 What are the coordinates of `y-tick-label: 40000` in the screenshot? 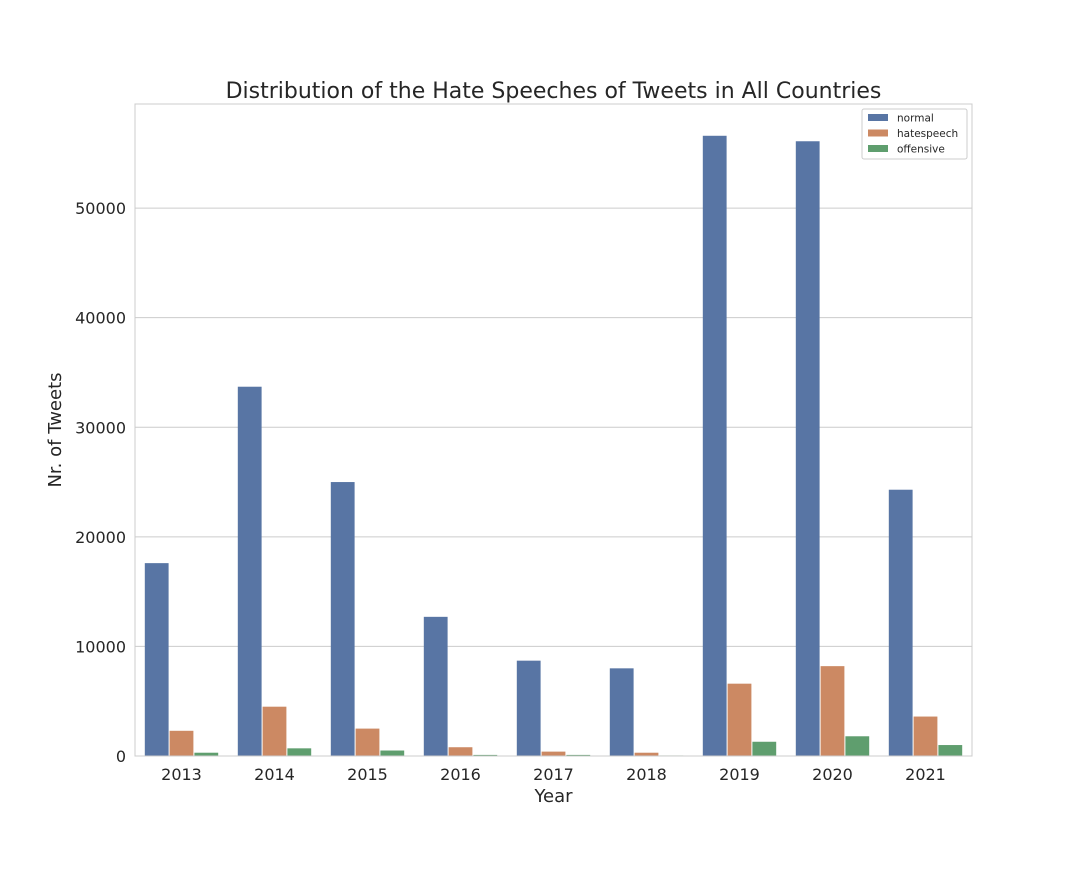 It's located at (100, 318).